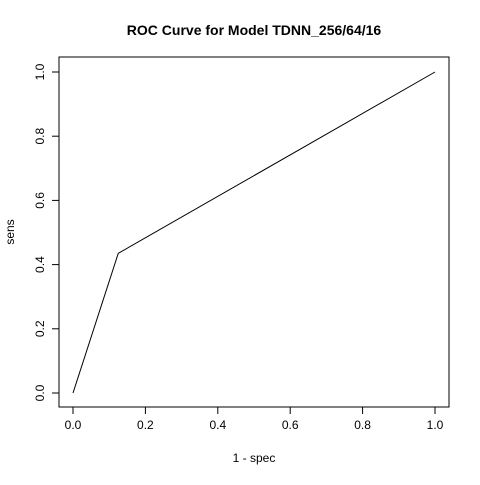  What do you see at coordinates (40, 136) in the screenshot?
I see `y-tick-label: 0.8` at bounding box center [40, 136].